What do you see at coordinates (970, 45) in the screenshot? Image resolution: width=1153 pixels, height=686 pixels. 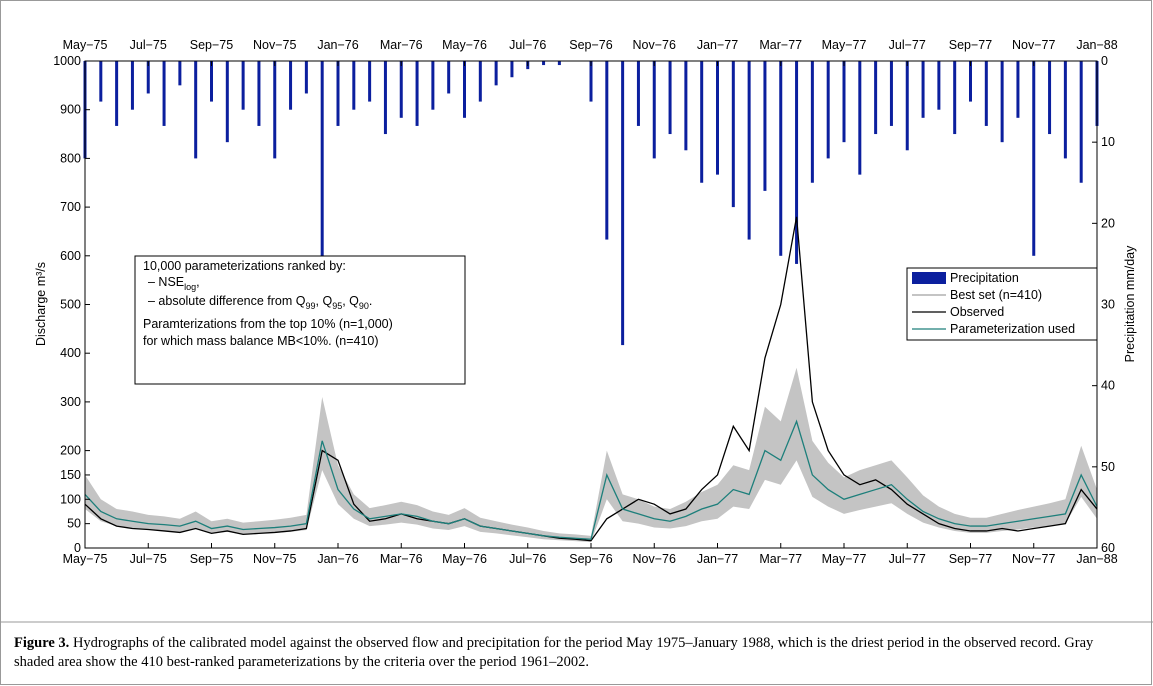 I see `x-tick-label-top: Sep−77` at bounding box center [970, 45].